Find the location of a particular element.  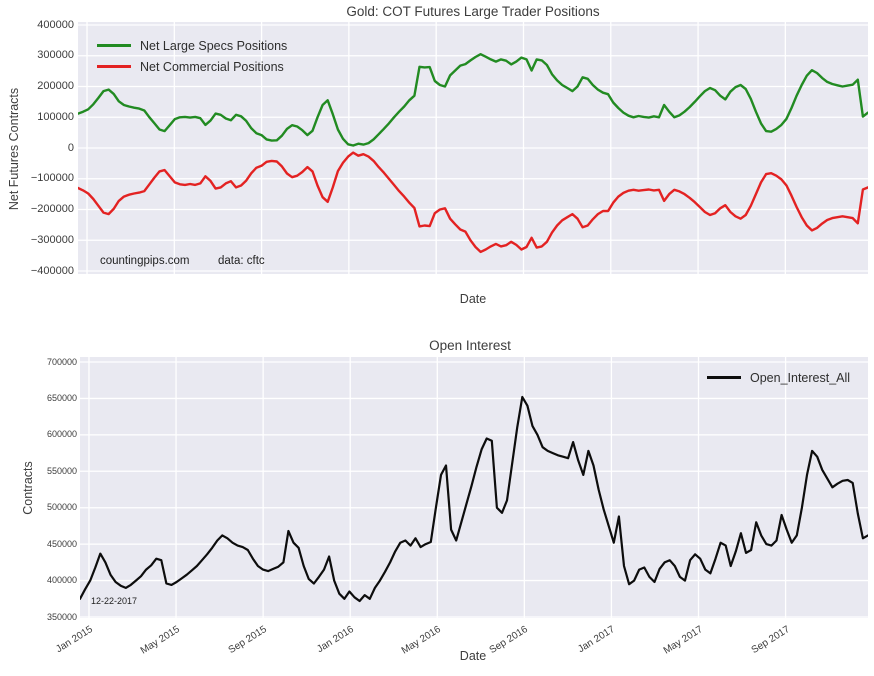

y-tick-label: 500000 is located at coordinates (61, 507).